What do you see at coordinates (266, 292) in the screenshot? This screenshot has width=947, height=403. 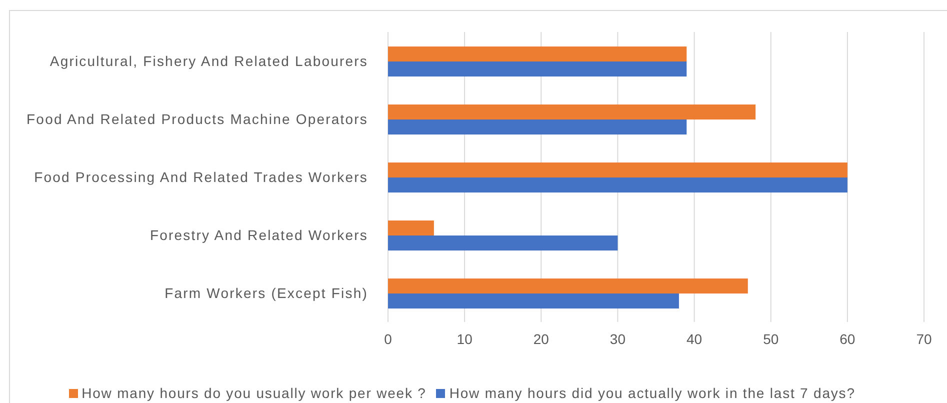 I see `y-tick-label: Farm Workers (Except Fish)` at bounding box center [266, 292].